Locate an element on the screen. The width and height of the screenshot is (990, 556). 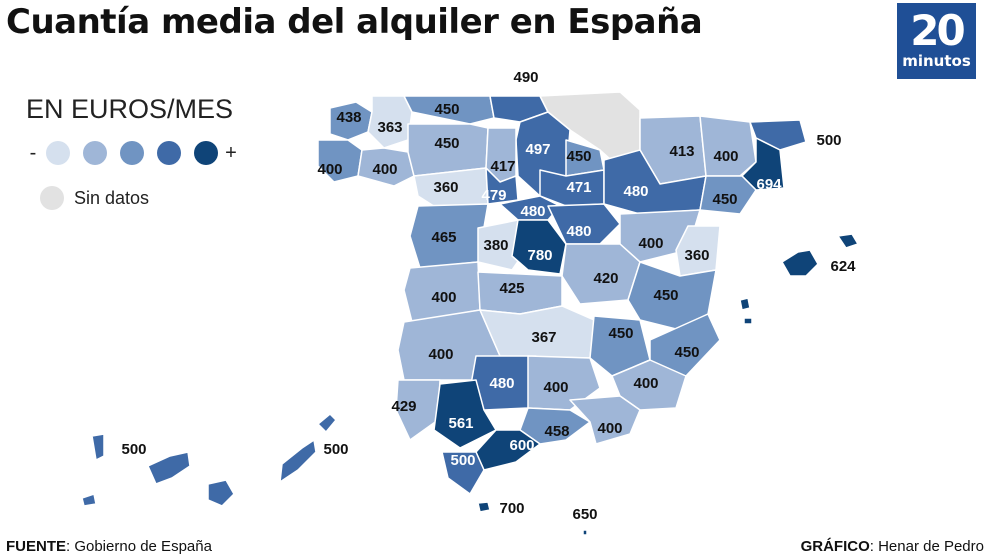
legend-color-scale: - + is located at coordinates (132, 153).